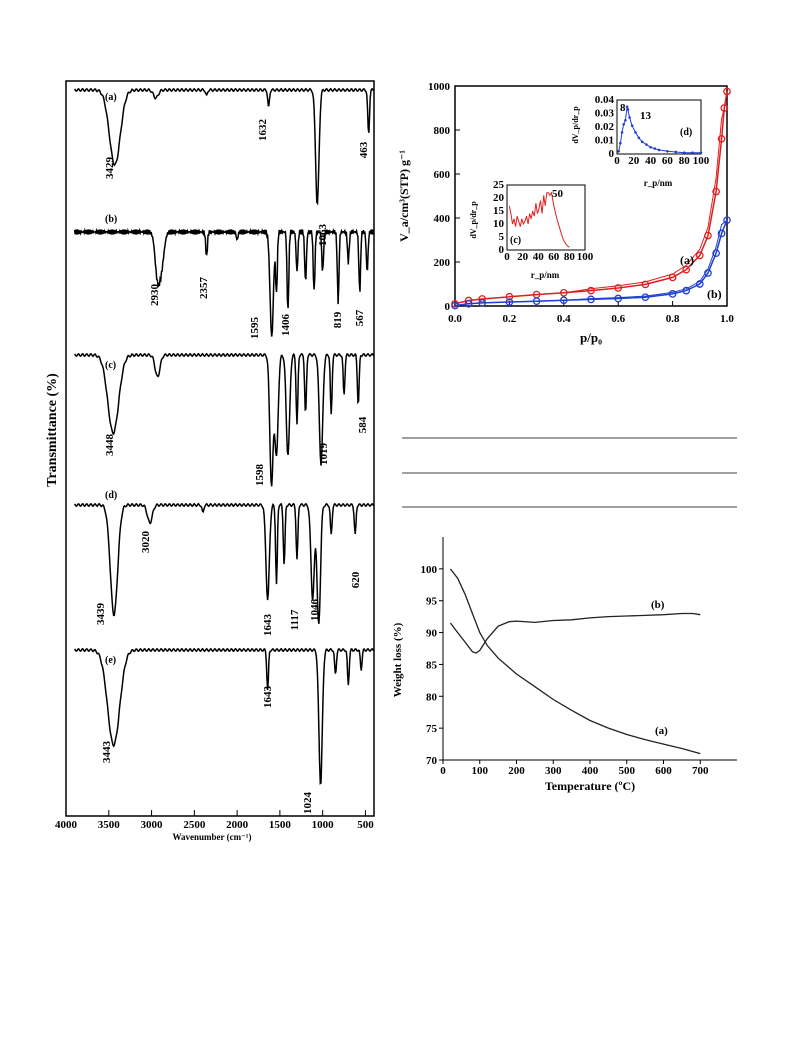 This screenshot has width=793, height=1057. Describe the element at coordinates (324, 454) in the screenshot. I see `ftir-peak-label: 1019` at that location.